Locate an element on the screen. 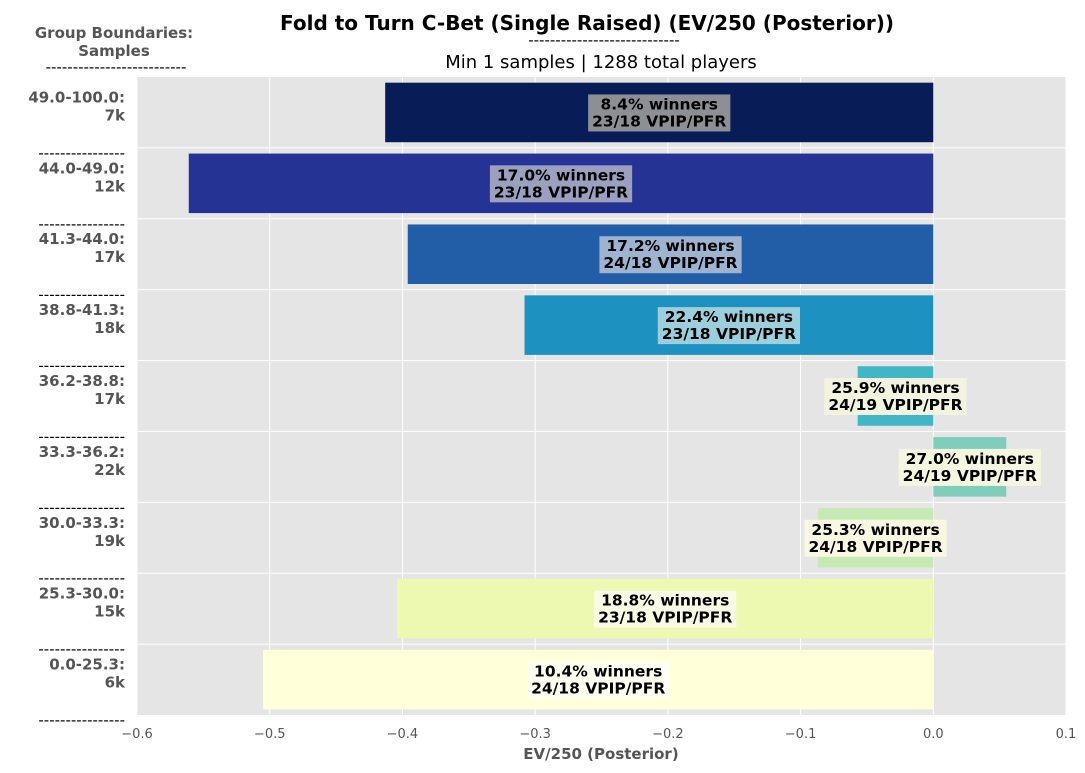 Image resolution: width=1085 pixels, height=773 pixels. bar-label-winners: 25.9% winners is located at coordinates (895, 388).